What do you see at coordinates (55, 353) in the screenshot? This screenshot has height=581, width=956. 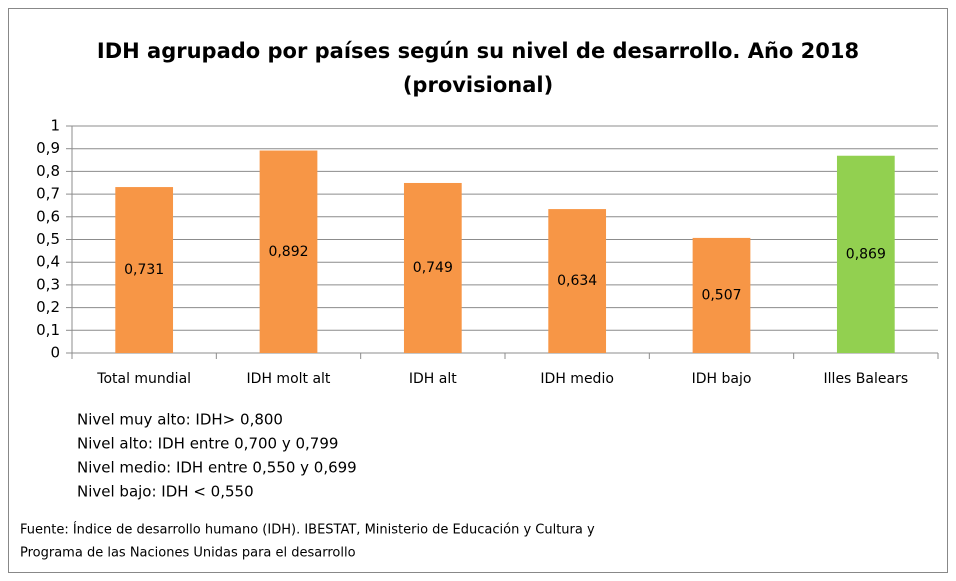 I see `y-tick-label: 0` at bounding box center [55, 353].